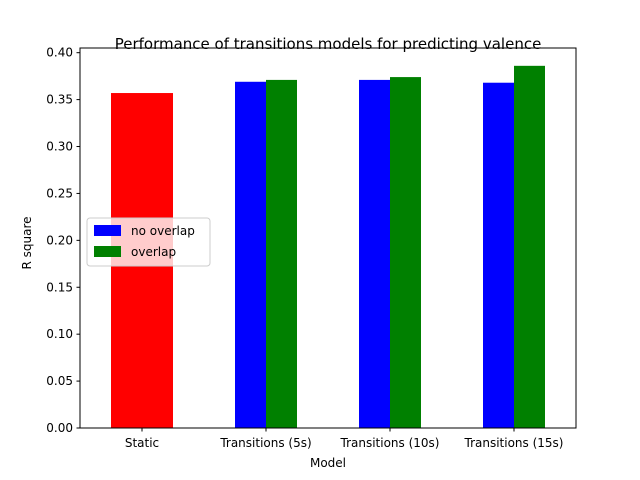  What do you see at coordinates (59, 381) in the screenshot?
I see `y-tick-label: 0.05` at bounding box center [59, 381].